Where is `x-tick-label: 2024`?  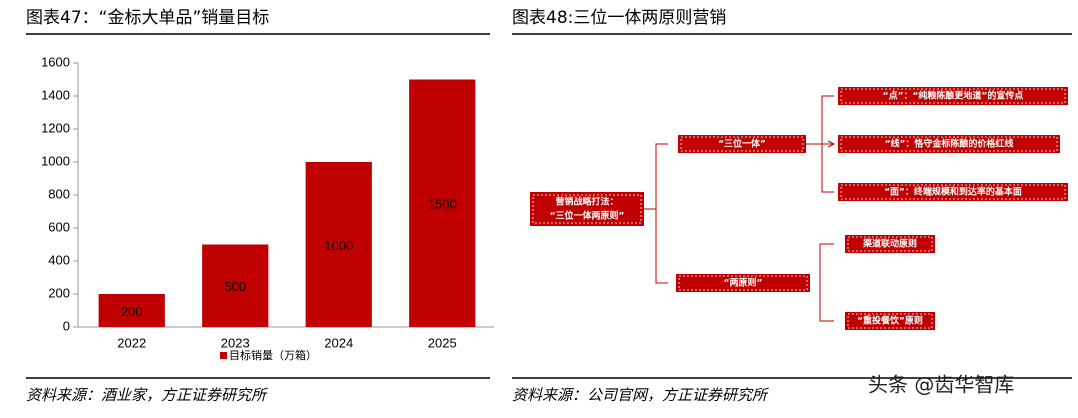
x-tick-label: 2024 is located at coordinates (338, 342).